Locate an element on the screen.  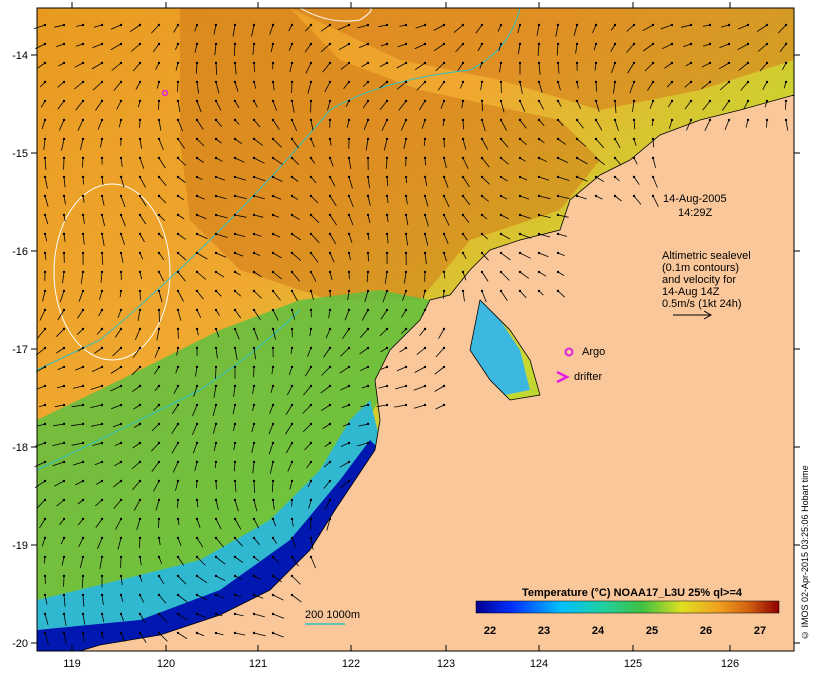
altimetry-legend-line: 0.5m/s (1kt 24h) is located at coordinates (701, 304).